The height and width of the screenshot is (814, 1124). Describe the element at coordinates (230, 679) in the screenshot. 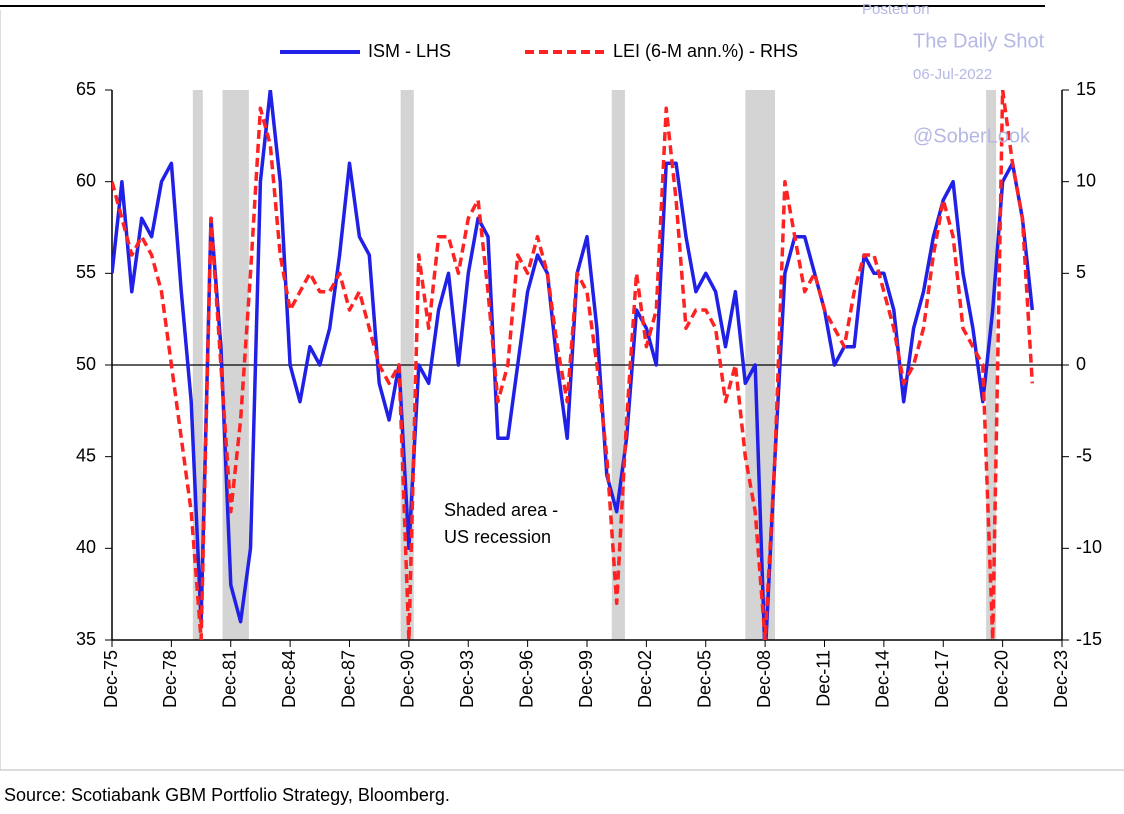

I see `x-tick-label: Dec-81` at that location.